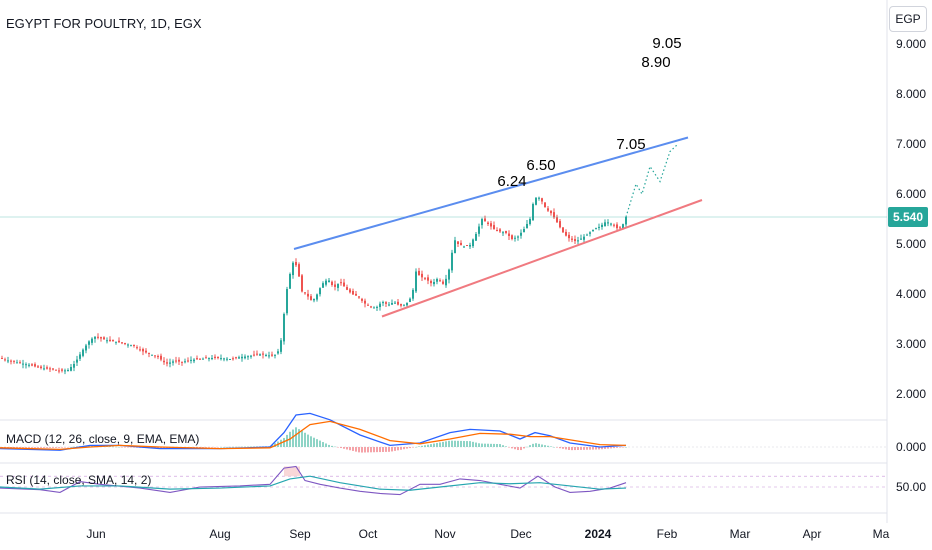 The height and width of the screenshot is (550, 932). Describe the element at coordinates (911, 144) in the screenshot. I see `price-tick-label: 7.000` at that location.